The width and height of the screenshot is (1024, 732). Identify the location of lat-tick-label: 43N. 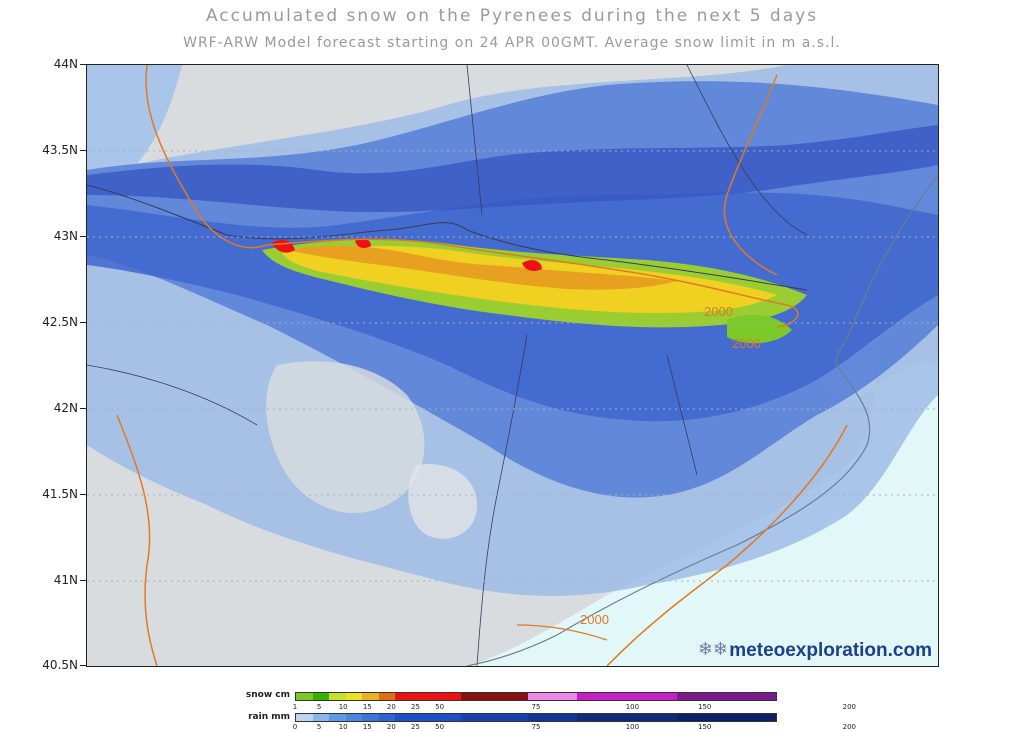
(65, 236).